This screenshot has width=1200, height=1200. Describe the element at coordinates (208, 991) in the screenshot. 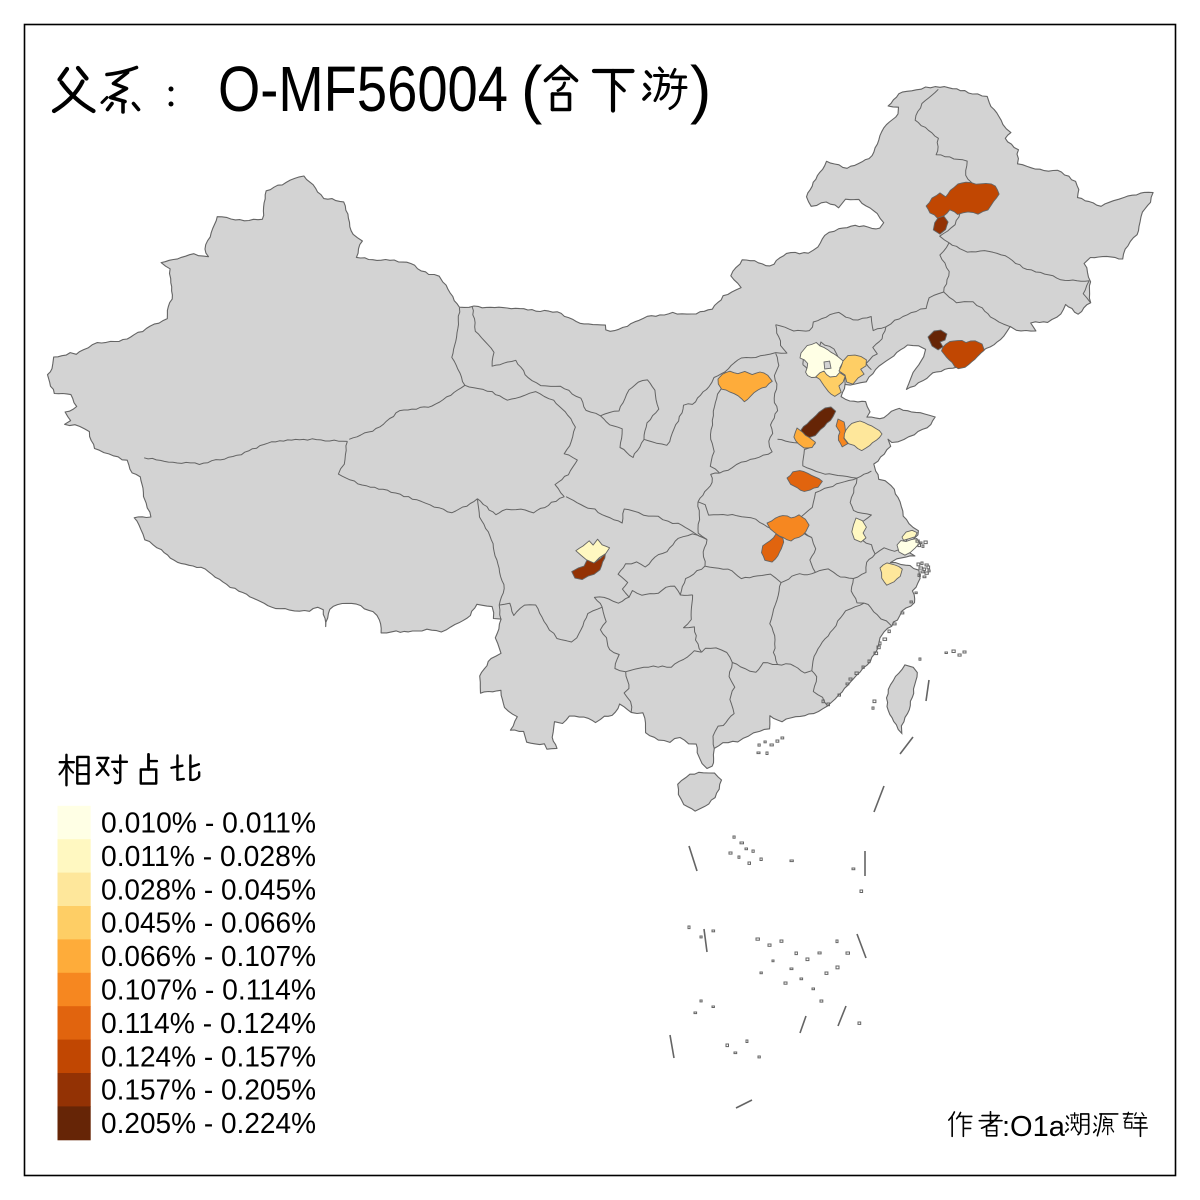

I see `svg-text: 0.107% - 0.114%` at that location.